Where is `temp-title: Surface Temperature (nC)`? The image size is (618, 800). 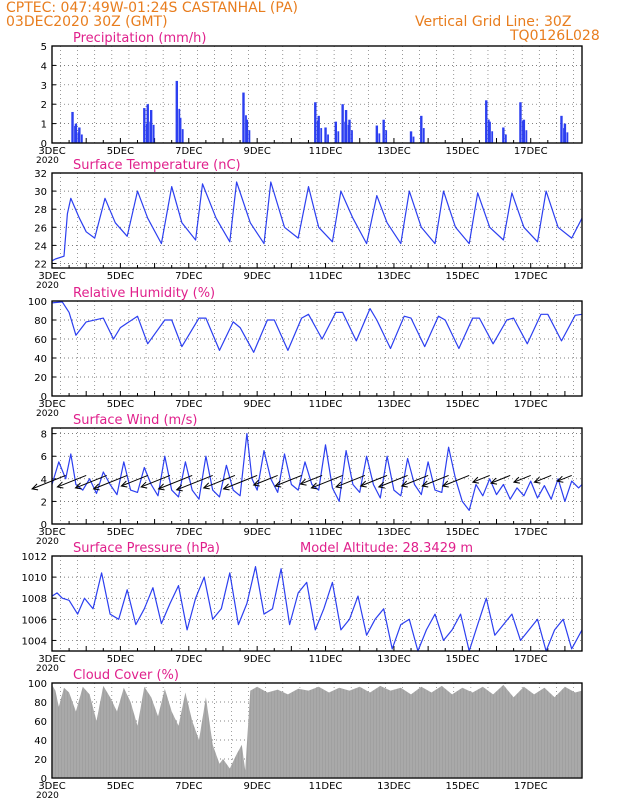 temp-title: Surface Temperature (nC) is located at coordinates (157, 165).